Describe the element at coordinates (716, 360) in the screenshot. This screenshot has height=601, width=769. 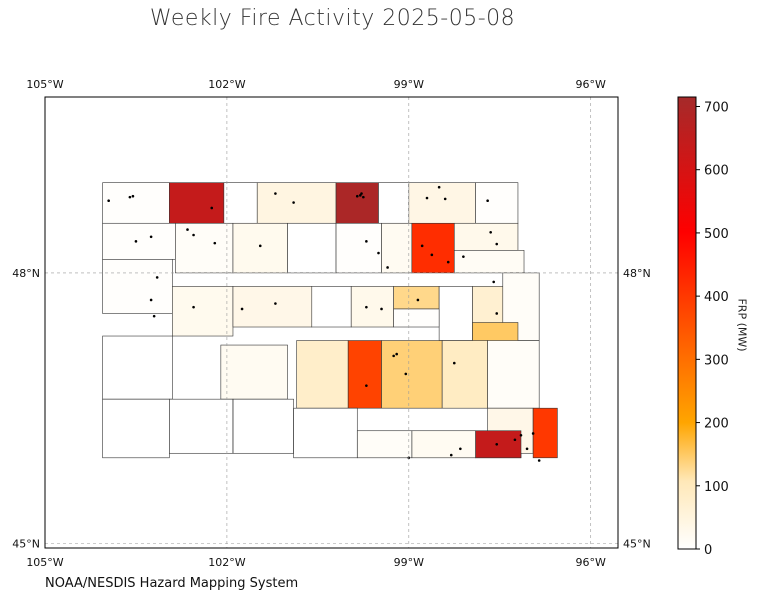
I see `colorbar-tick-label: 300` at that location.